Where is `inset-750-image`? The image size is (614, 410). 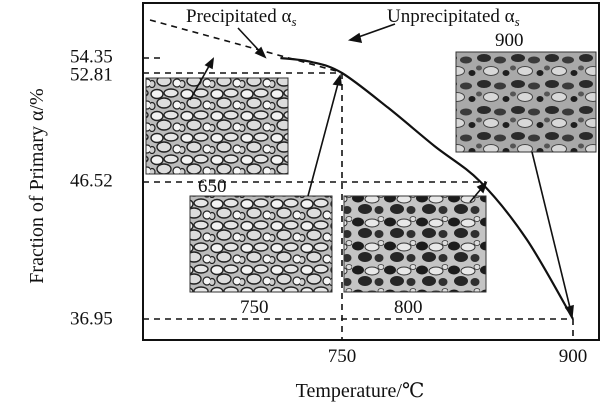 inset-750-image is located at coordinates (261, 244).